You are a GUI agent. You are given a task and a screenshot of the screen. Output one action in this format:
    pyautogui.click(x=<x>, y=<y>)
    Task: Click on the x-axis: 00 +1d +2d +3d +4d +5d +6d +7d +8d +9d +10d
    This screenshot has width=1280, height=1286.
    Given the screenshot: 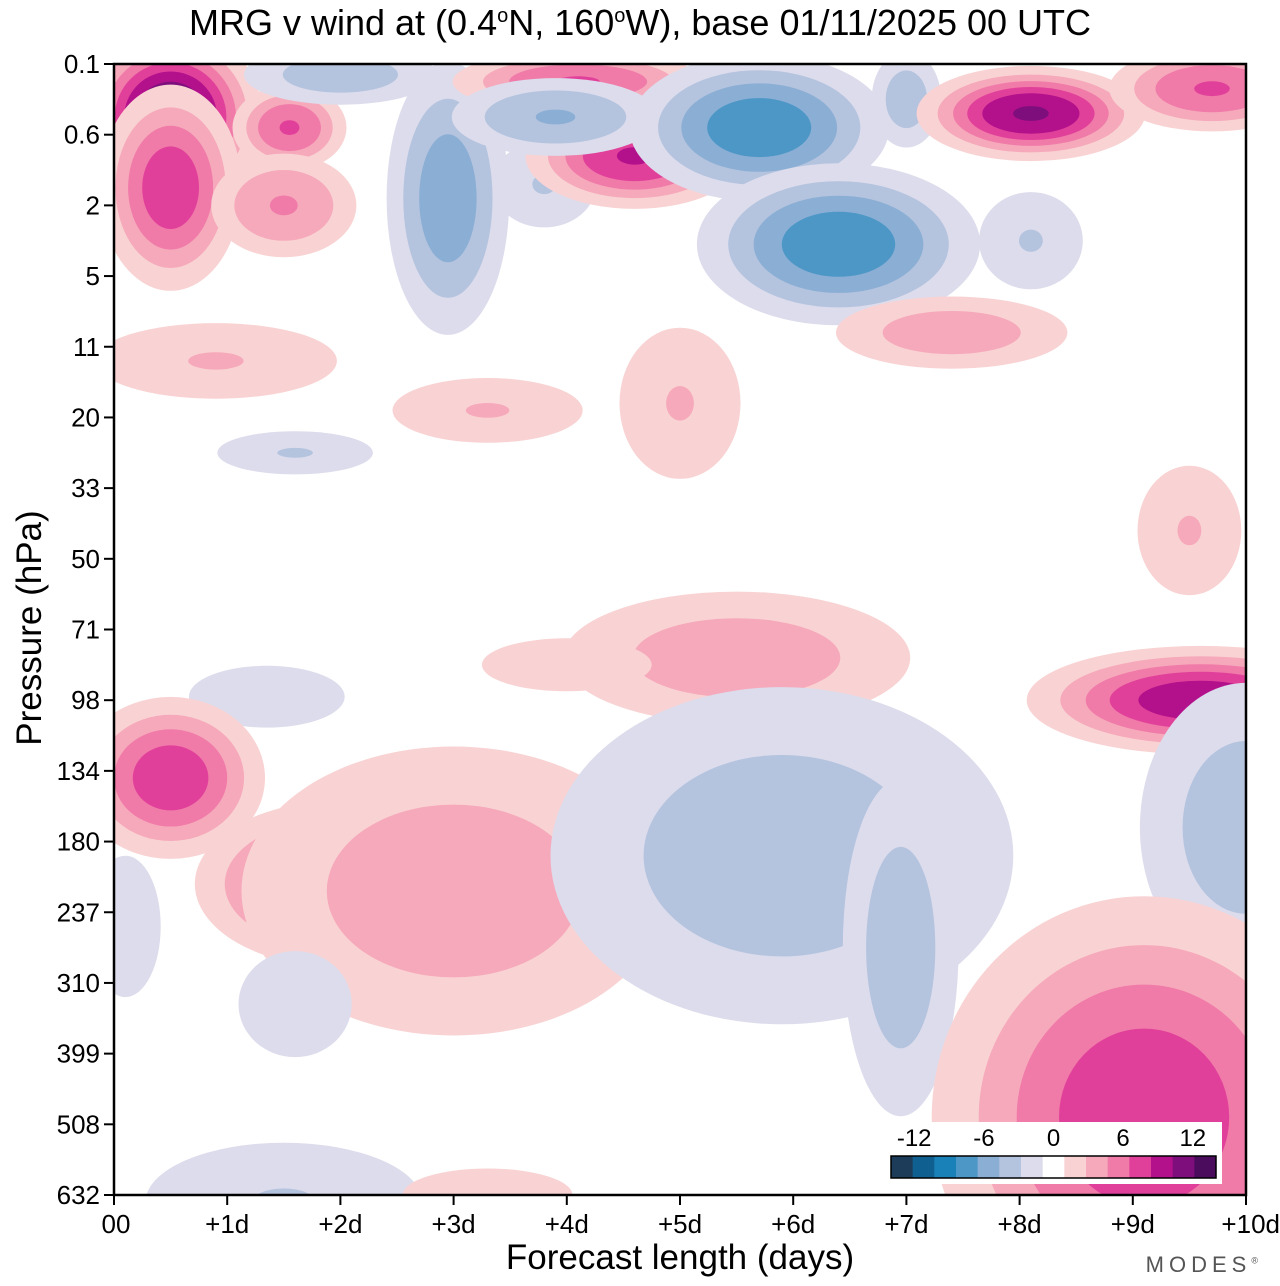 What is the action you would take?
    pyautogui.click(x=691, y=1217)
    